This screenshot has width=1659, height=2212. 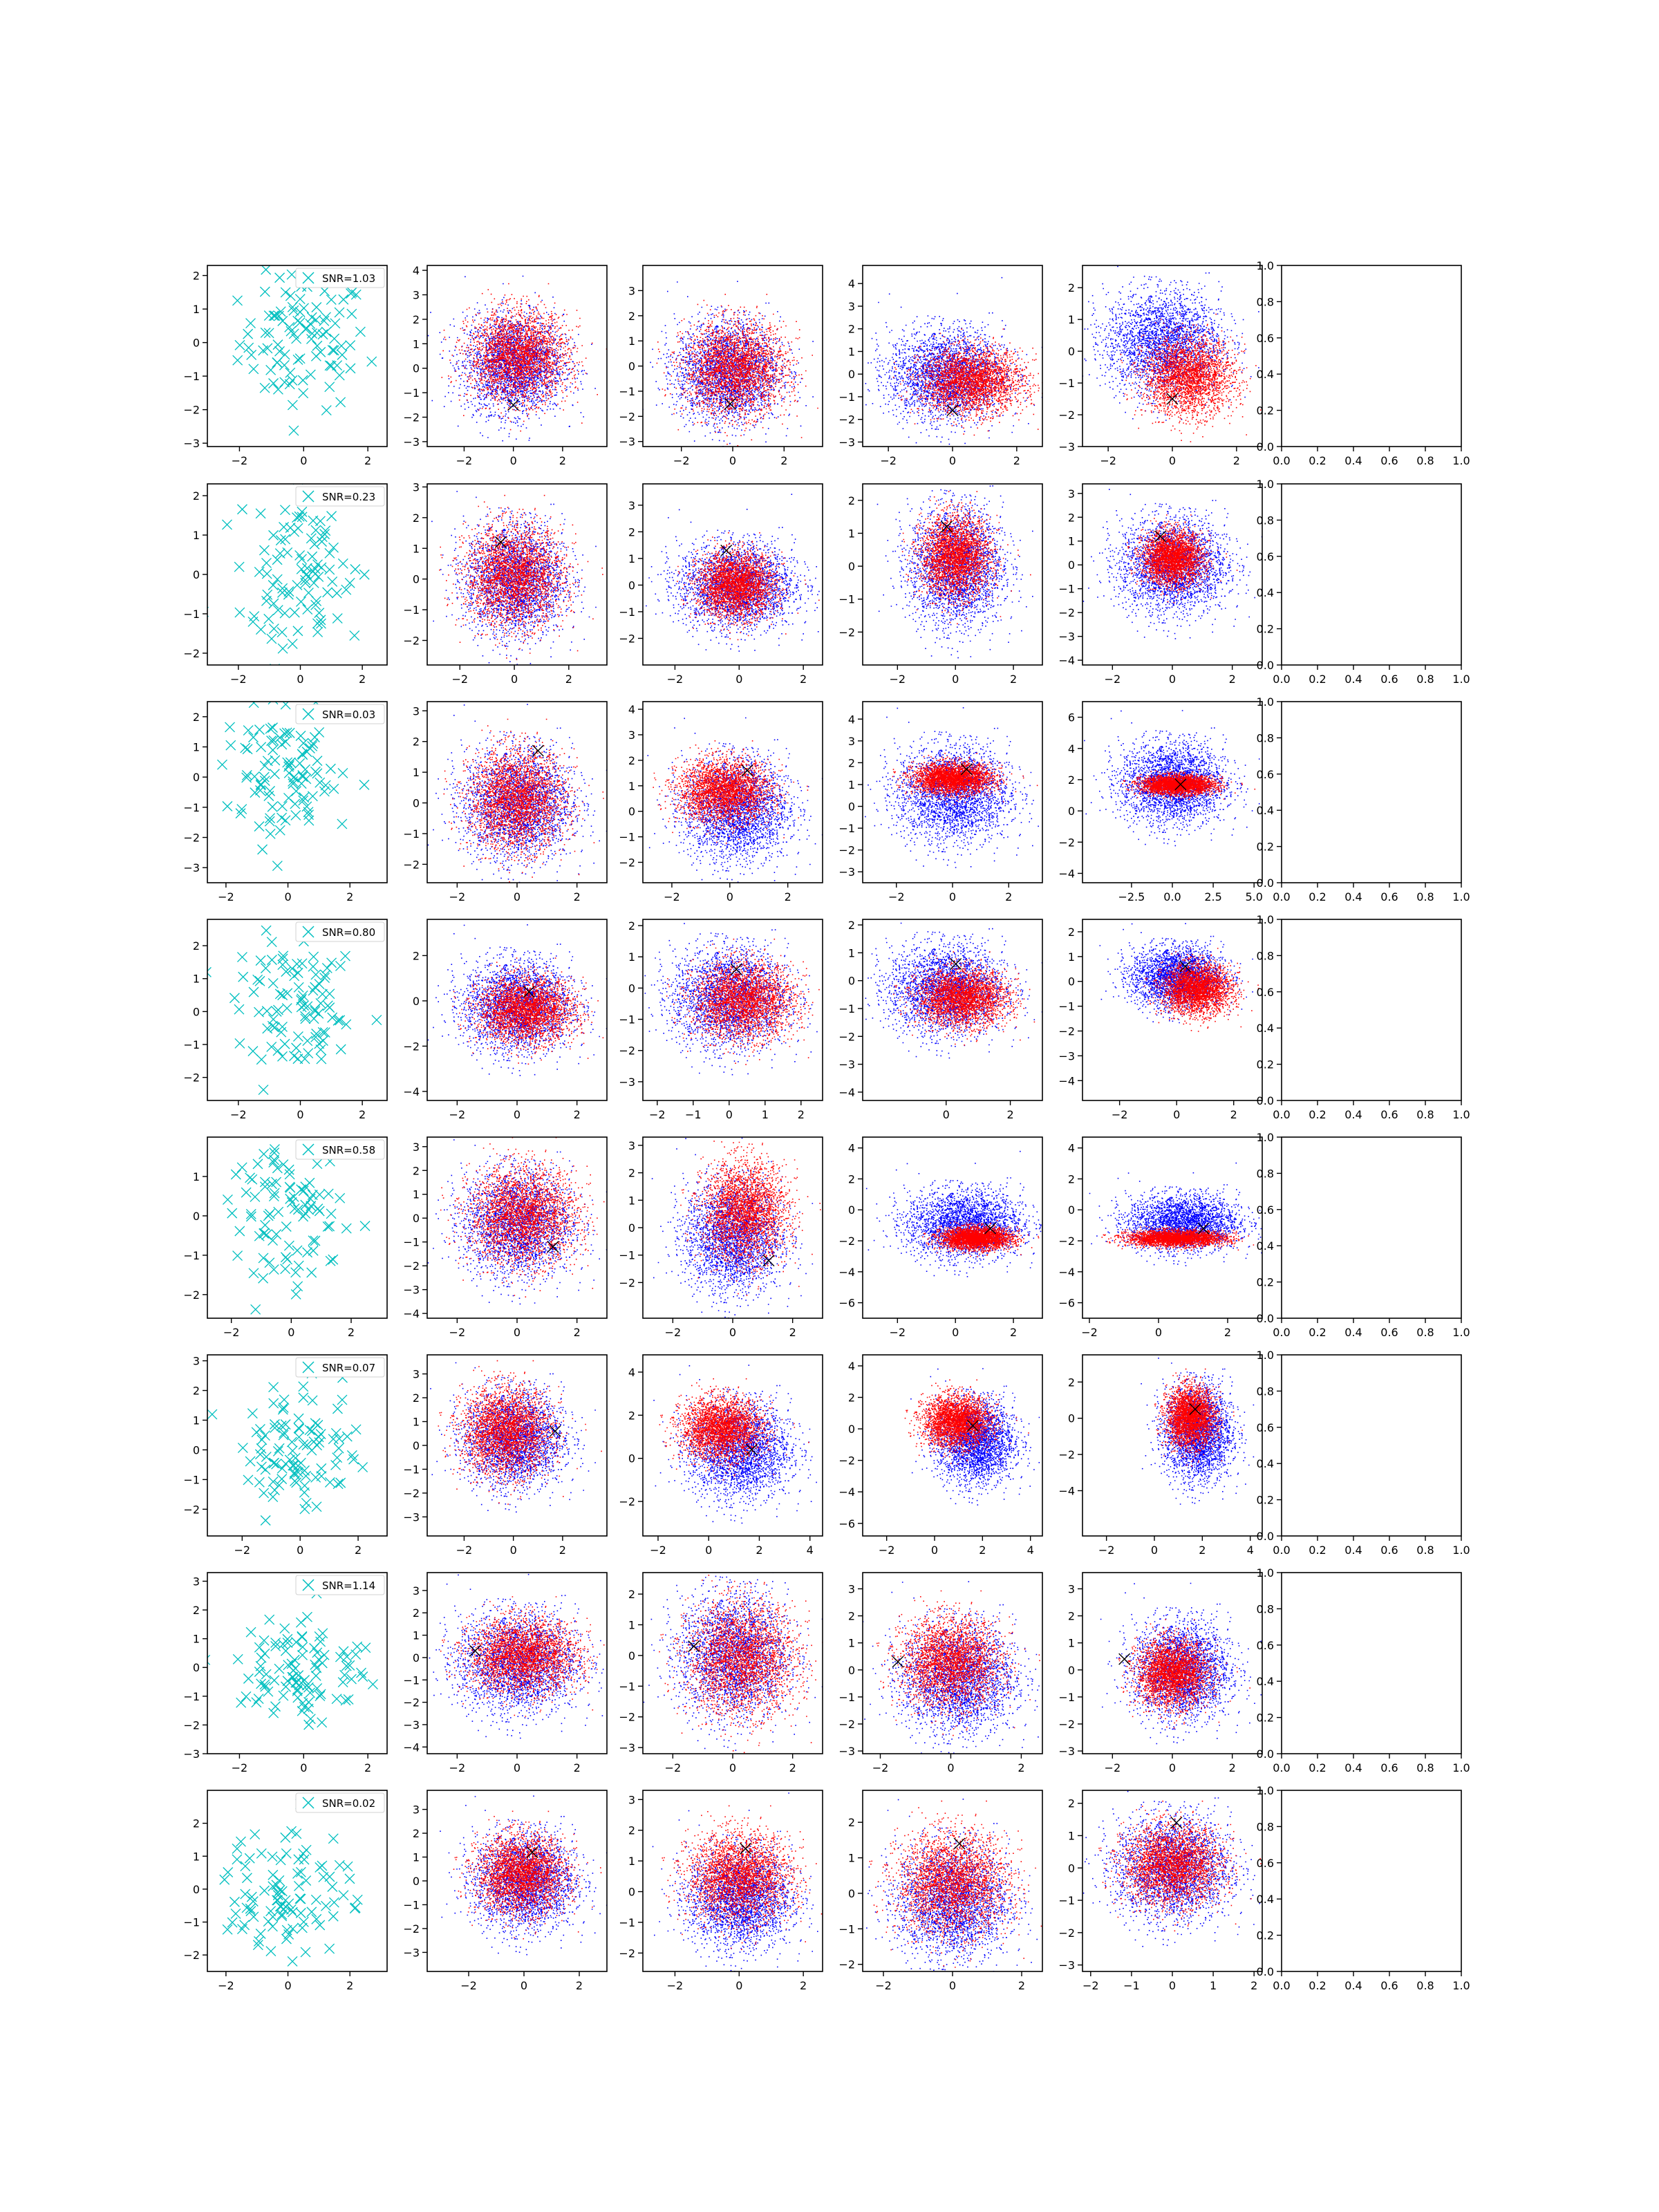 What do you see at coordinates (1232, 679) in the screenshot?
I see `r2c5-xtick-label: 2` at bounding box center [1232, 679].